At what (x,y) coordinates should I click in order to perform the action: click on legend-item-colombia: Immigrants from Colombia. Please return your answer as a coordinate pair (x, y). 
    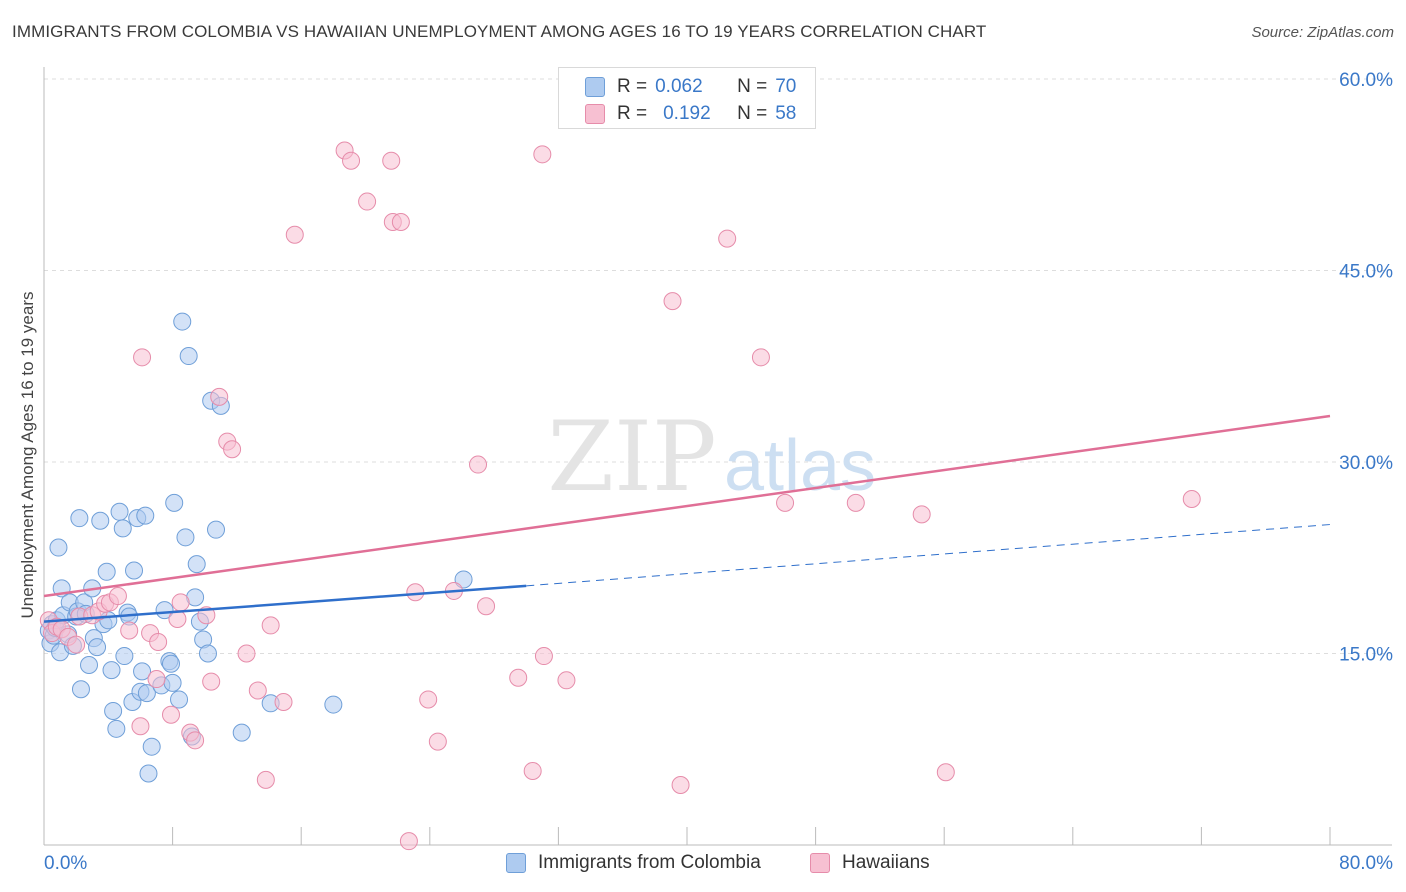
    Looking at the image, I should click on (633, 863).